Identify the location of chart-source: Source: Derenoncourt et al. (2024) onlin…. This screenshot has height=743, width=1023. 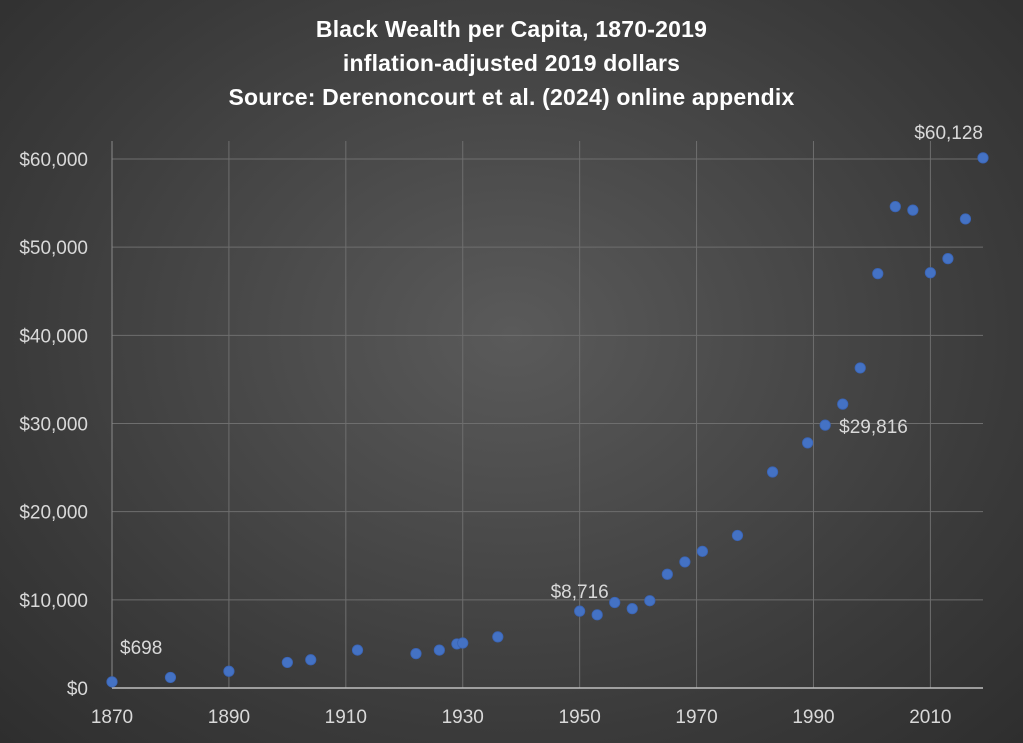
(511, 97).